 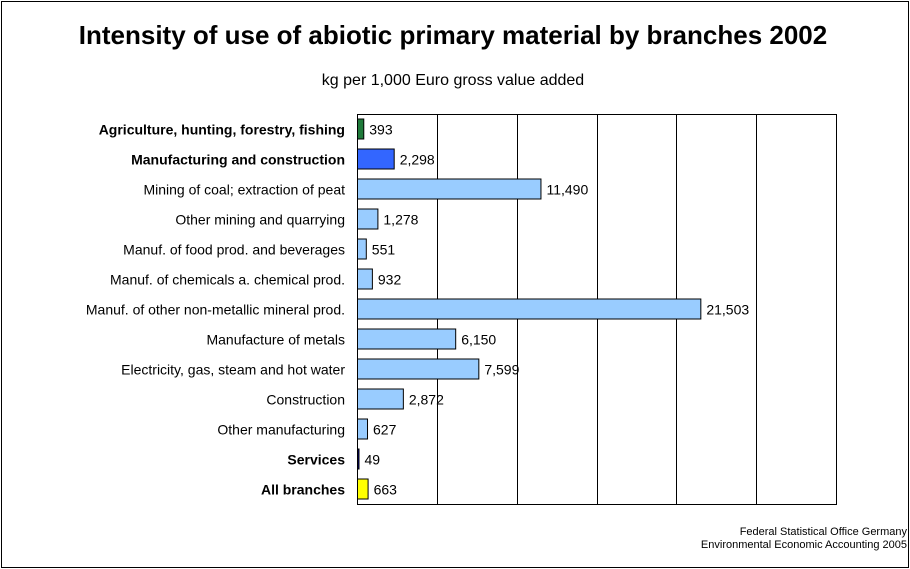 I want to click on category-label: Mining of coal; extraction of peat, so click(x=244, y=190).